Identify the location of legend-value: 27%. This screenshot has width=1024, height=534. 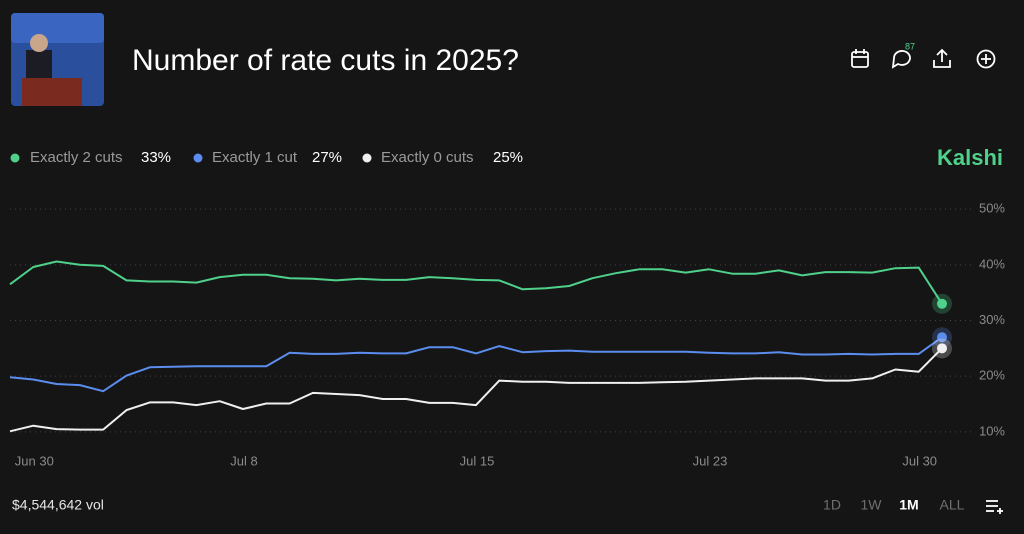
(327, 157).